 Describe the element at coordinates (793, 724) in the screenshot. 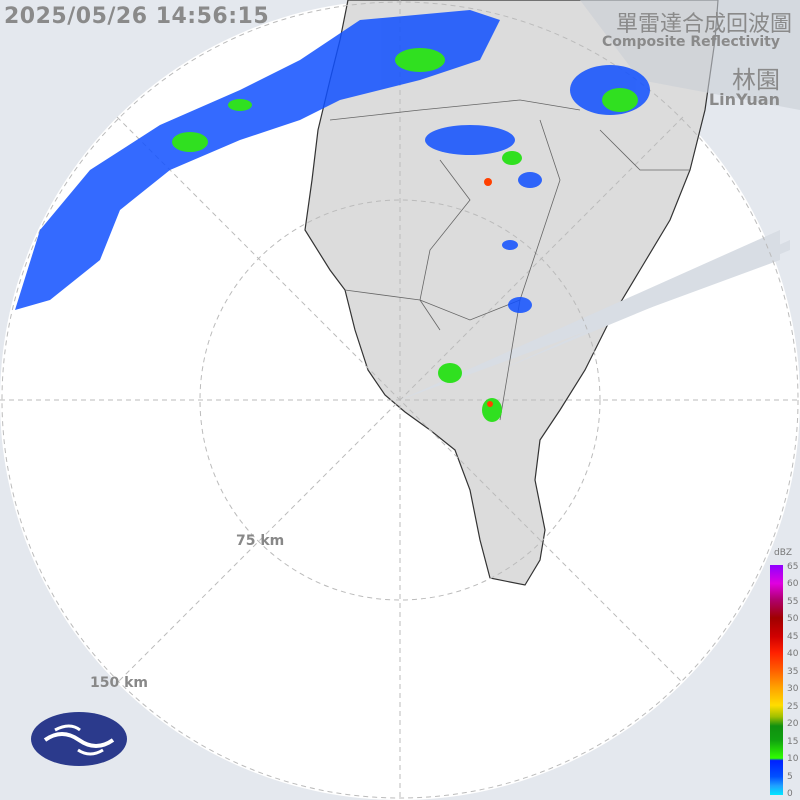

I see `legend-tick: 20` at that location.